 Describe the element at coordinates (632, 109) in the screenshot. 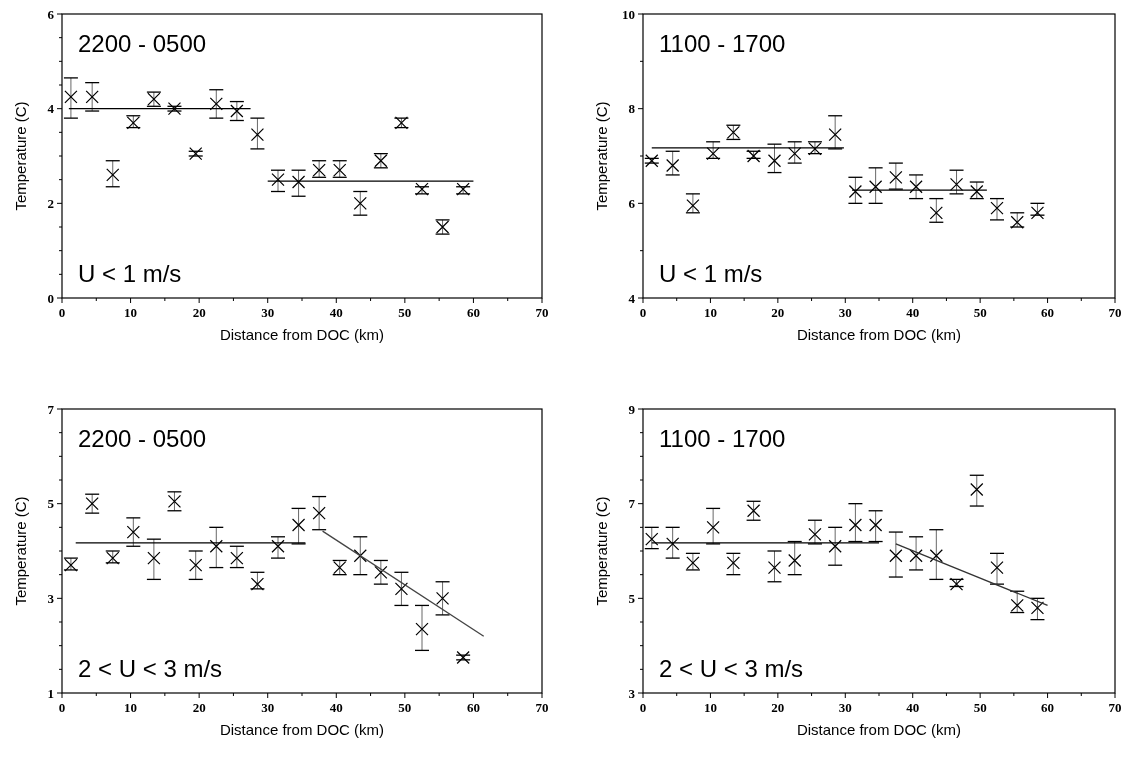

I see `y-tick-label: 8` at that location.